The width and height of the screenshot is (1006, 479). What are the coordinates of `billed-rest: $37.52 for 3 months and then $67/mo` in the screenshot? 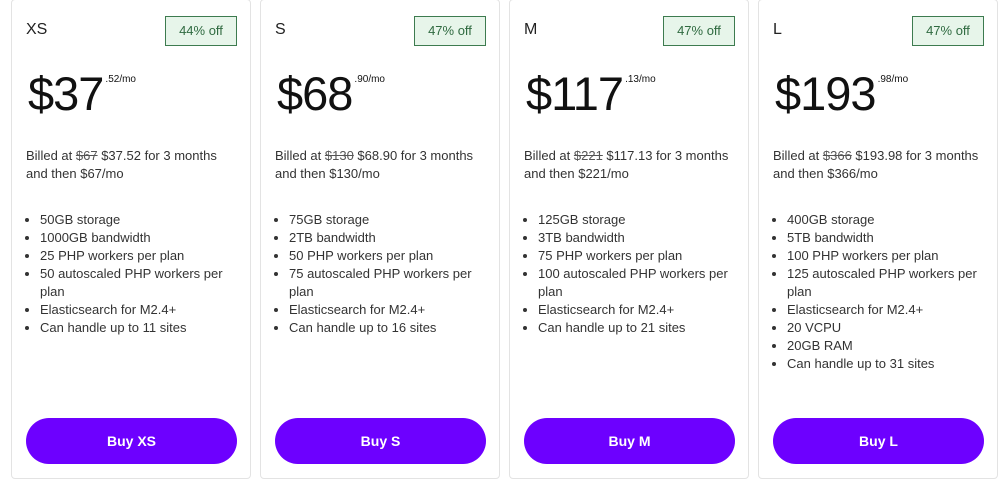 It's located at (121, 164).